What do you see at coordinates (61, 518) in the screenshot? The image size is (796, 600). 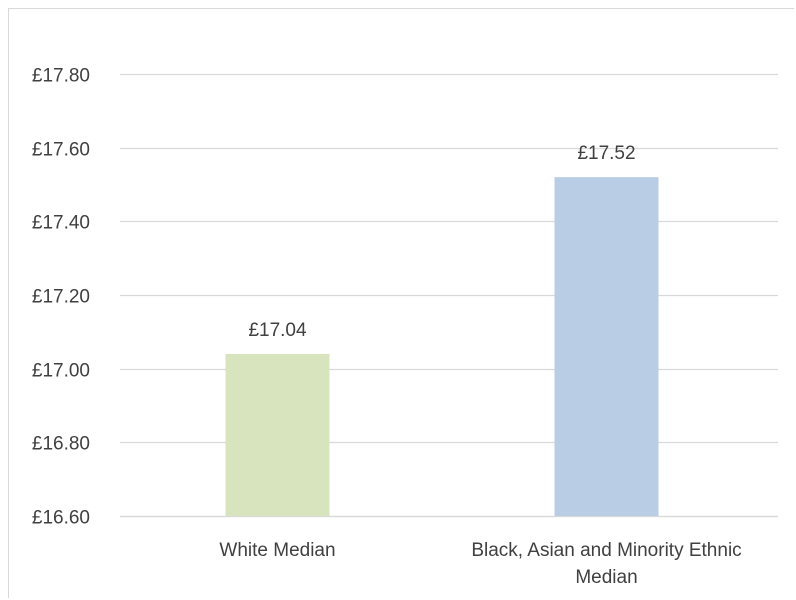 I see `y-tick-label: £16.60` at bounding box center [61, 518].